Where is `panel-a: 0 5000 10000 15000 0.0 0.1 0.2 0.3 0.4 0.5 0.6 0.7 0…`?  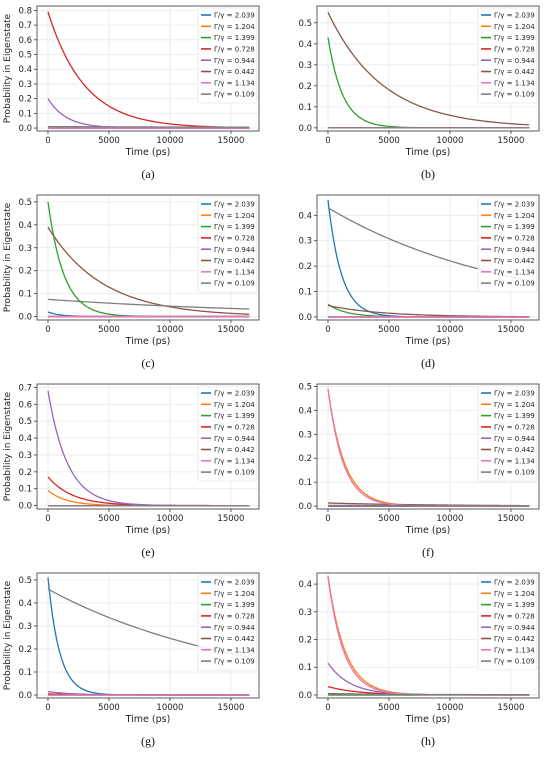 panel-a: 0 5000 10000 15000 0.0 0.1 0.2 0.3 0.4 0.5 0.6 0.7 0… is located at coordinates (131, 93).